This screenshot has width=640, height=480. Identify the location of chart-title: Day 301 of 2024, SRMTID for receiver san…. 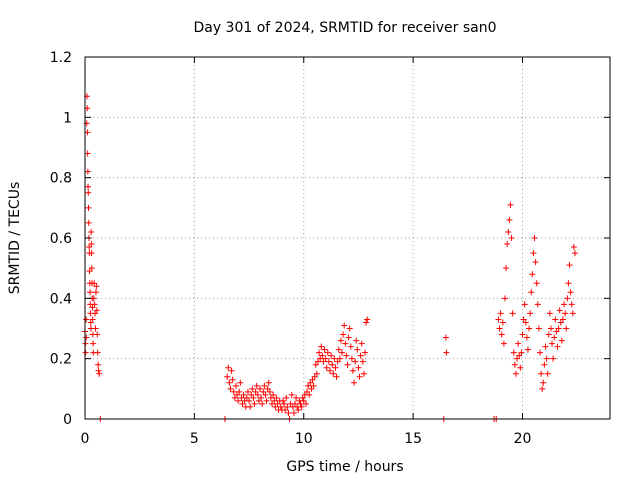
(344, 28).